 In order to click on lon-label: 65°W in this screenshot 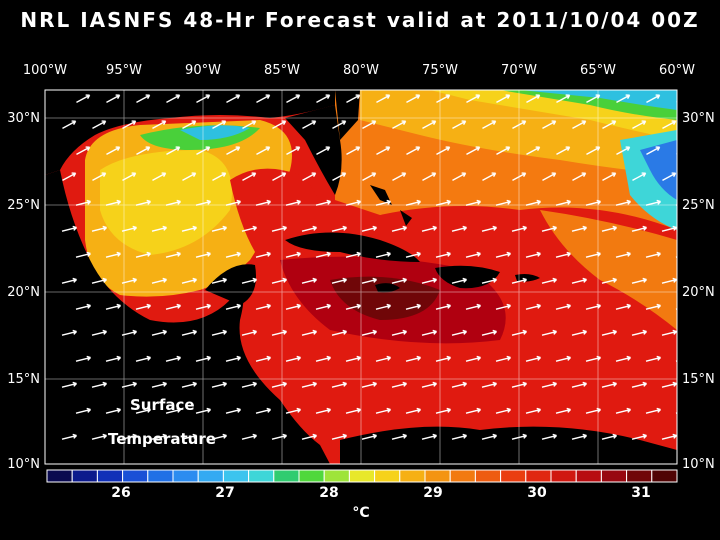, I will do `click(598, 70)`.